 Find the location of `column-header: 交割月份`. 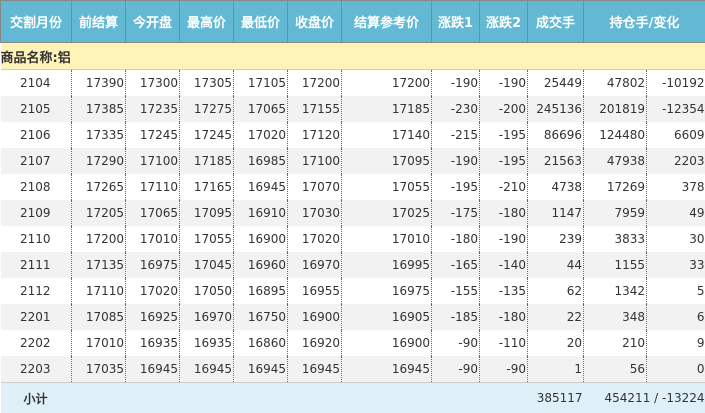

column-header: 交割月份 is located at coordinates (36, 21).